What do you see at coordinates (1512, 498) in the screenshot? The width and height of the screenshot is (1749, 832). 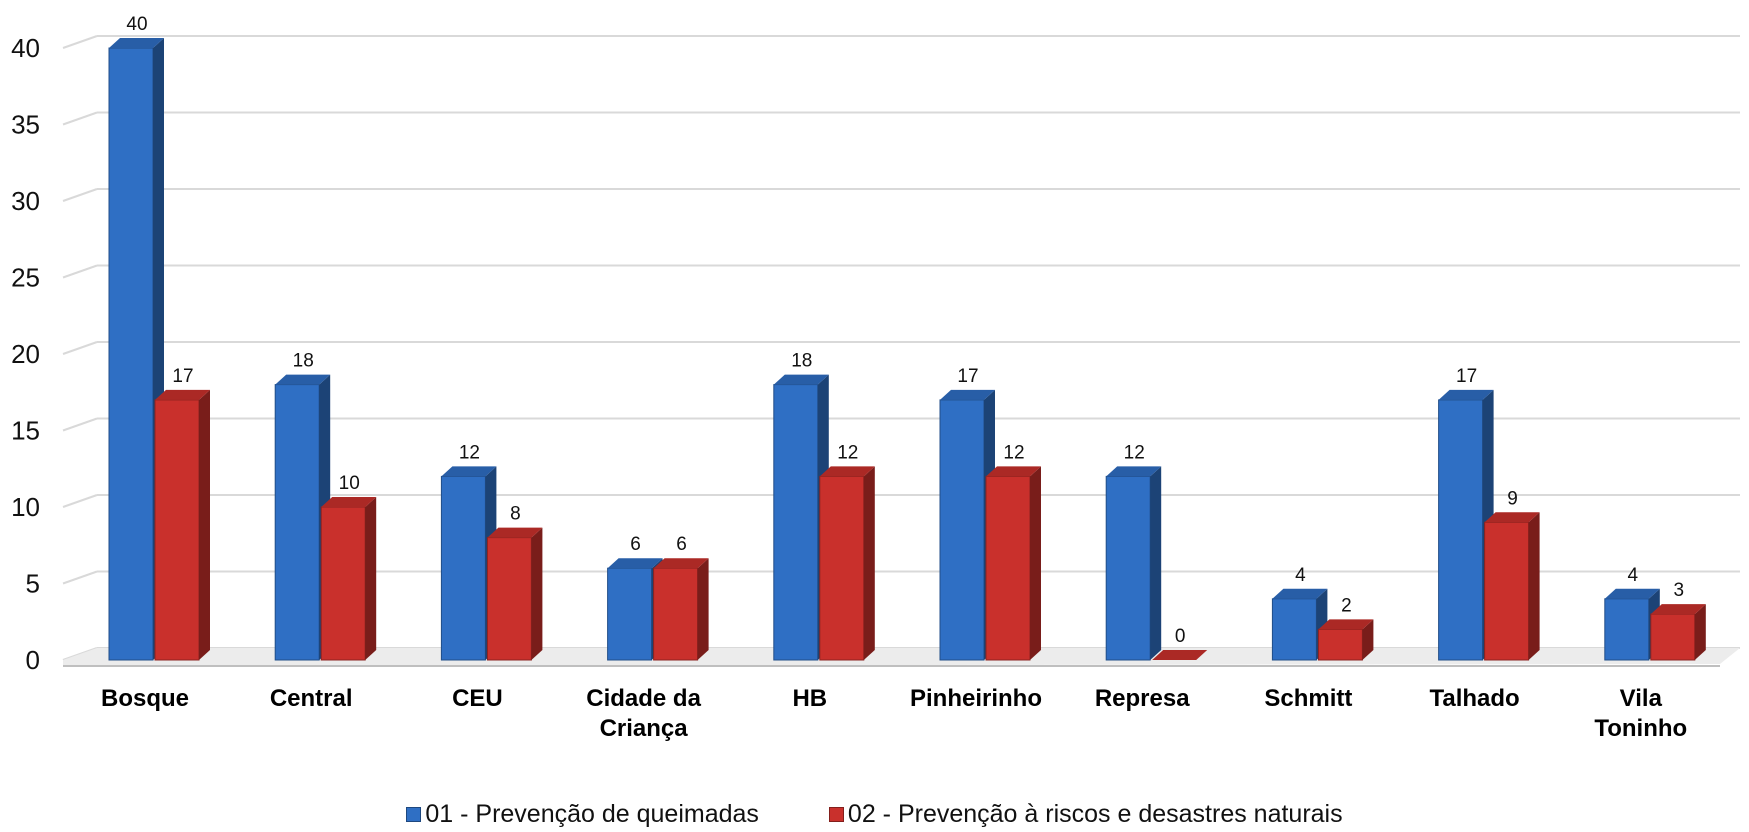 I see `data-label: 9` at bounding box center [1512, 498].